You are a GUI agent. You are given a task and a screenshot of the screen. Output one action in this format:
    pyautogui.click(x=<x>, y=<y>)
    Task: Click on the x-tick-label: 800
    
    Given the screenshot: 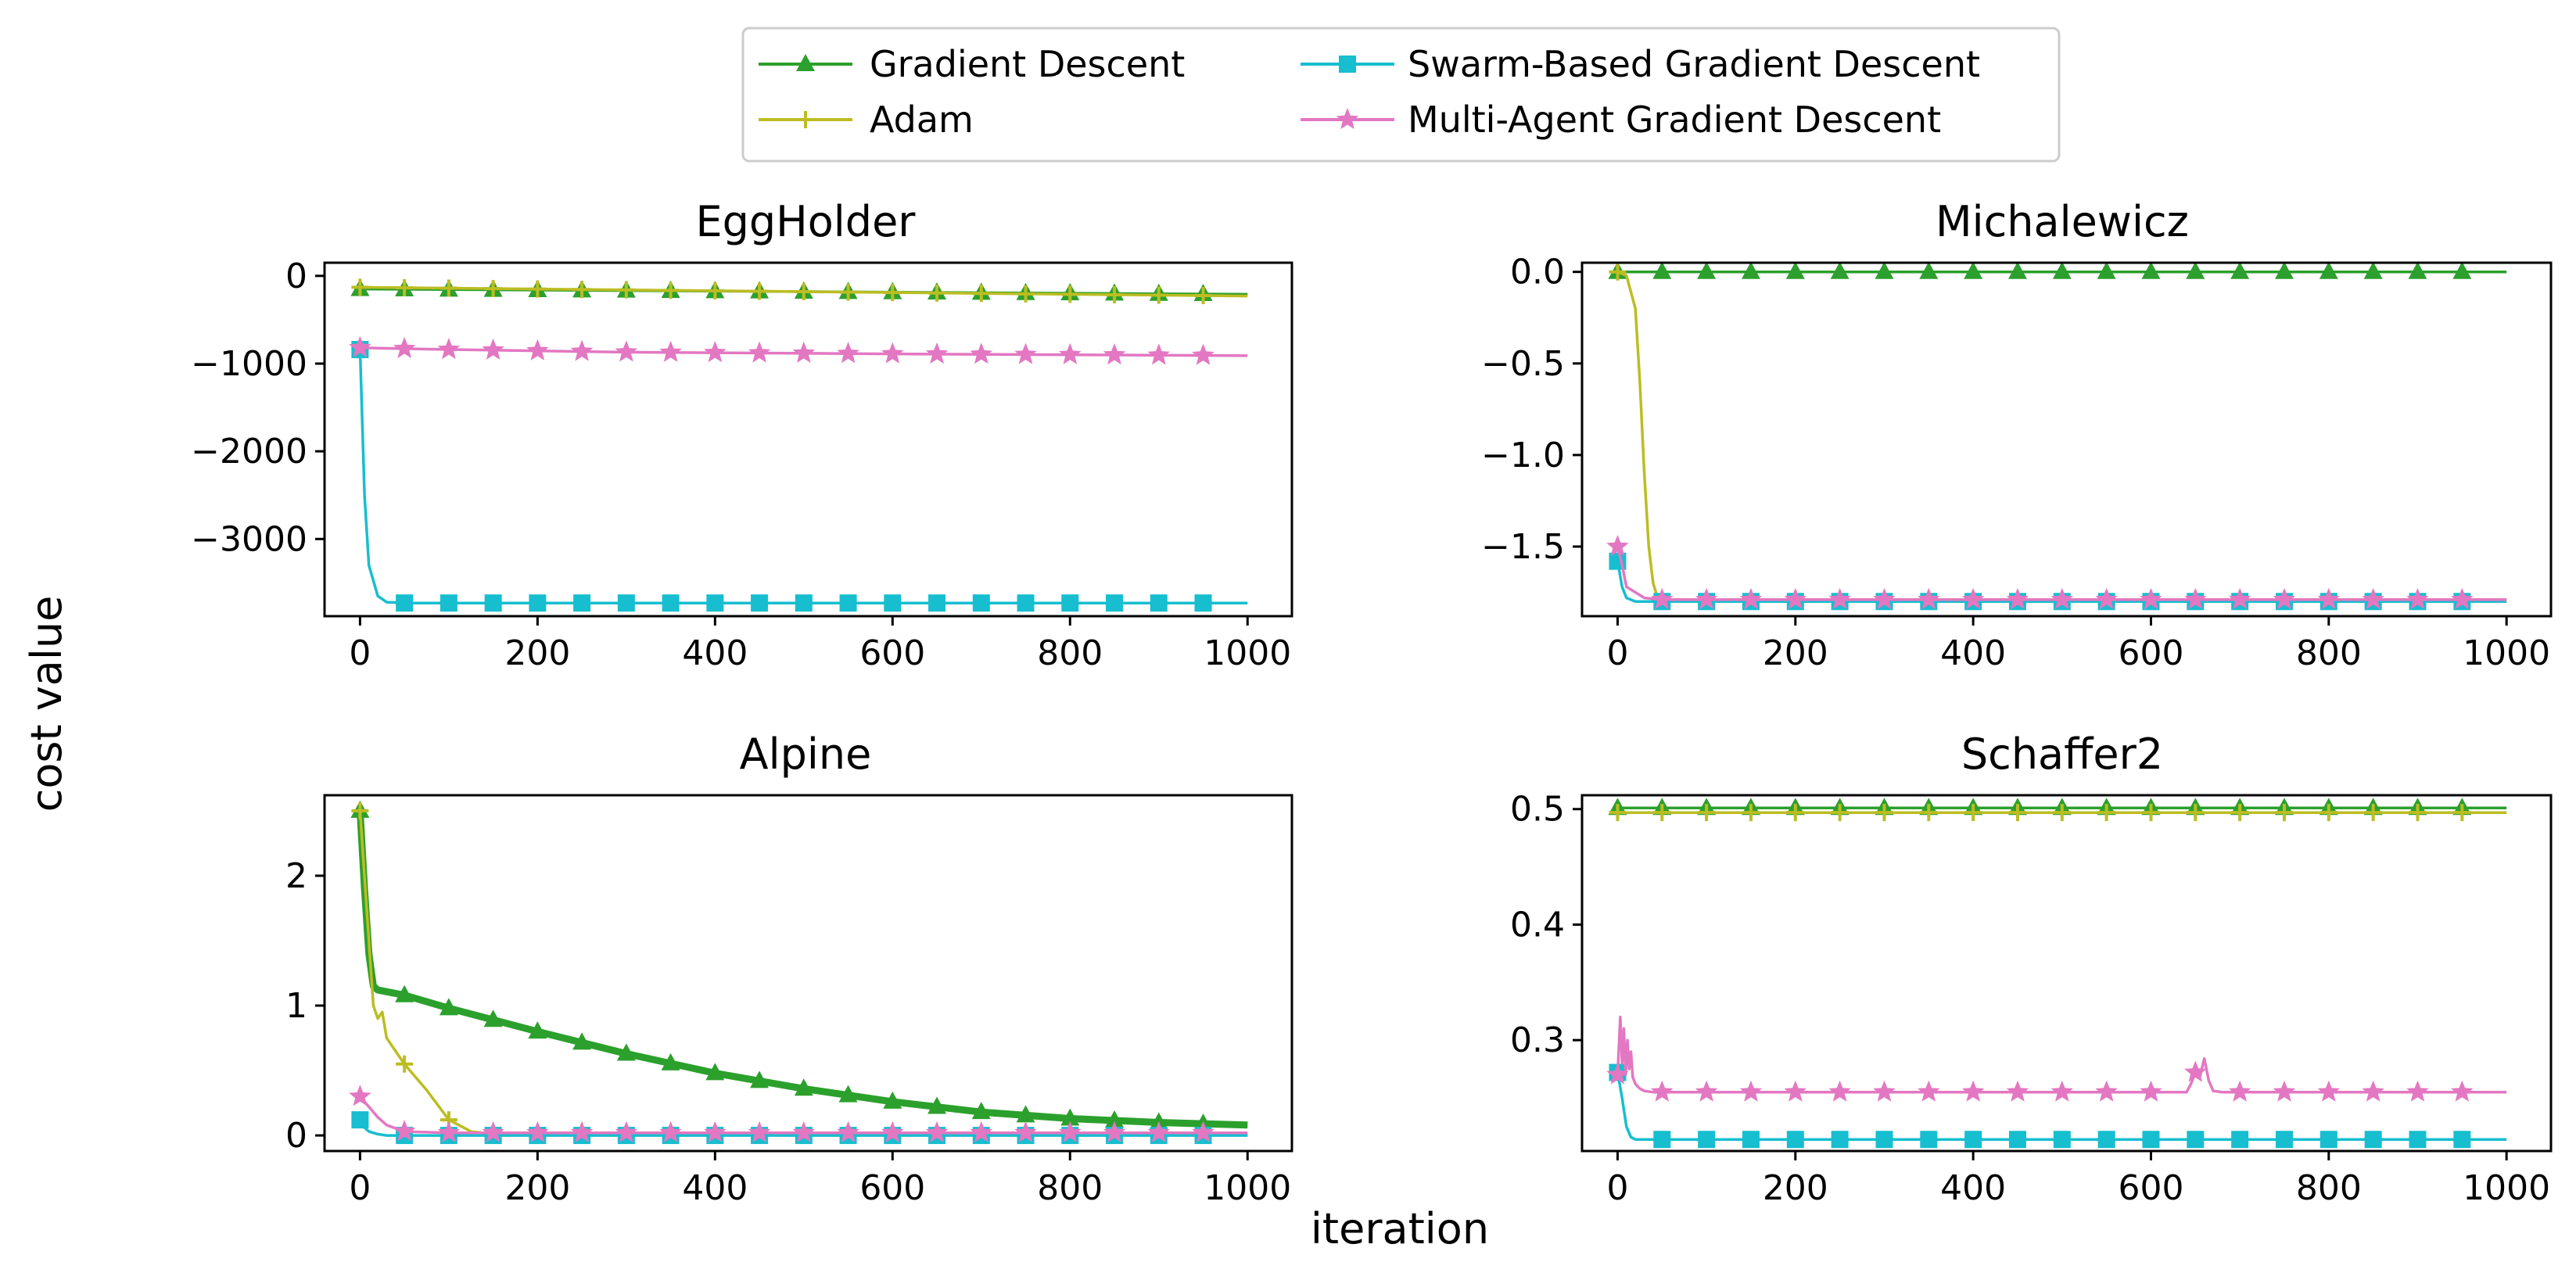 What is the action you would take?
    pyautogui.click(x=2329, y=1188)
    